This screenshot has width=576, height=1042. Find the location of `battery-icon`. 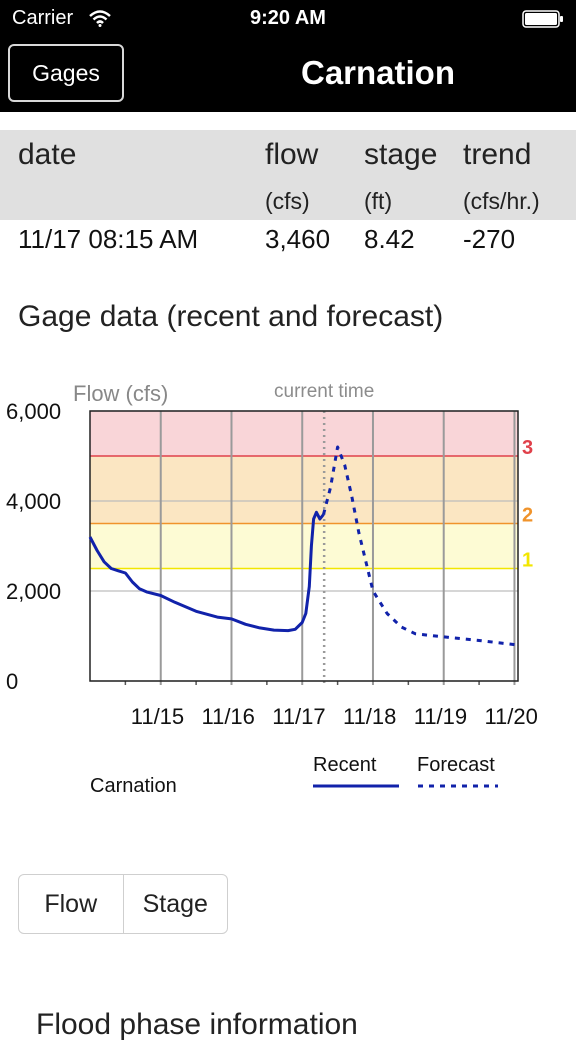

battery-icon is located at coordinates (542, 19).